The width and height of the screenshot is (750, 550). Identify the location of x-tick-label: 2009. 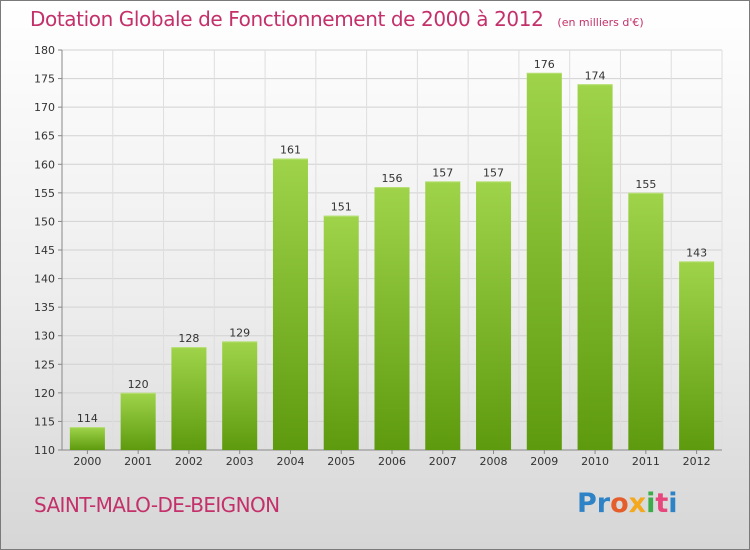
(544, 461).